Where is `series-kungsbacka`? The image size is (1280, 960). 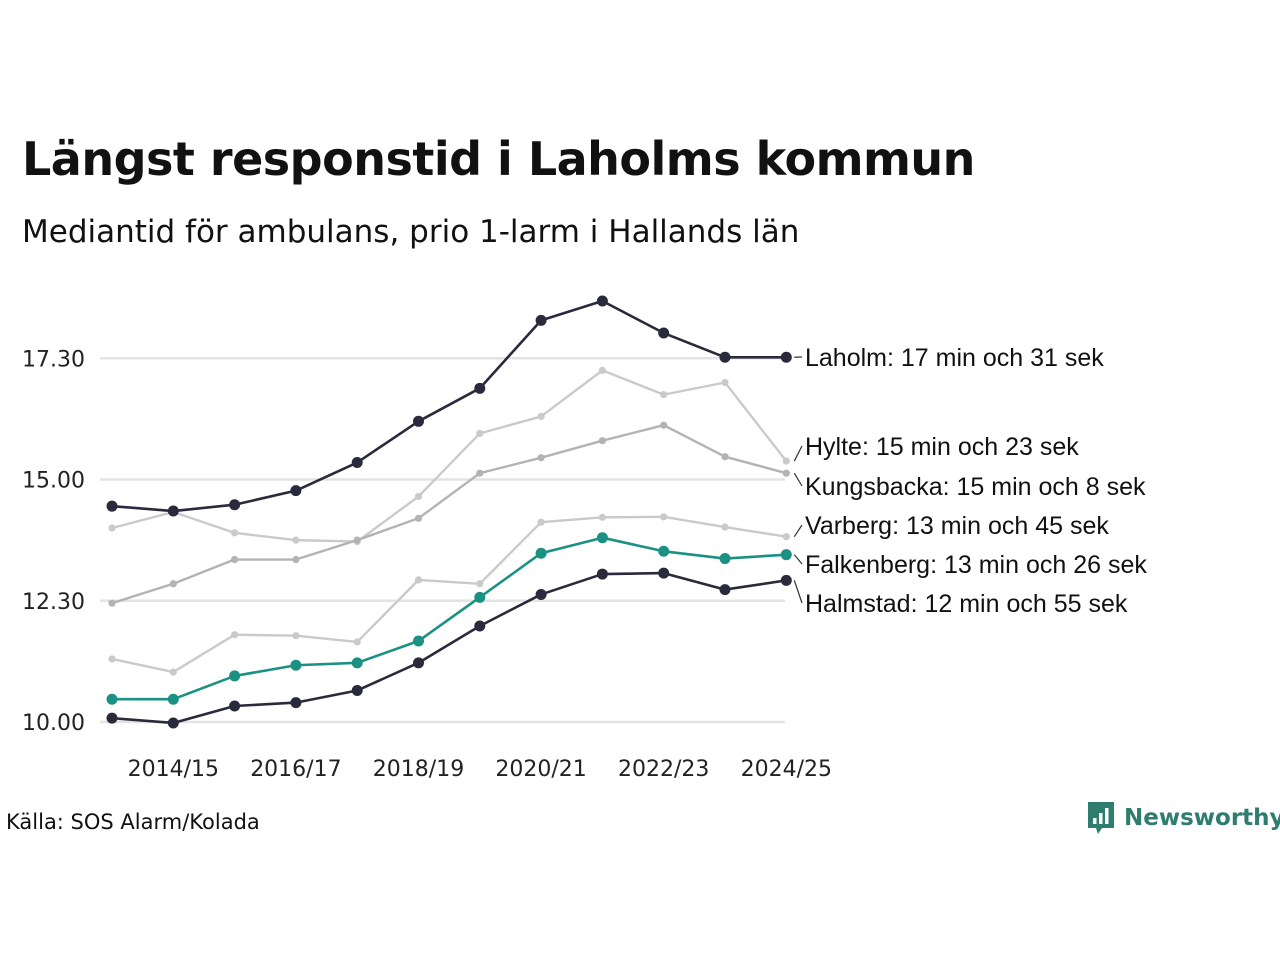
series-kungsbacka is located at coordinates (449, 514).